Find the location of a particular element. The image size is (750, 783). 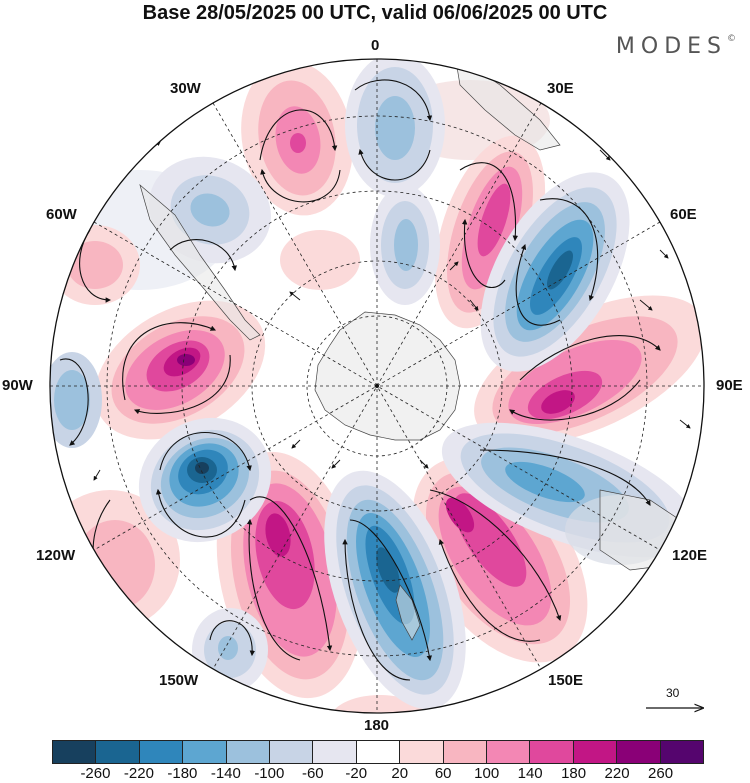

colorbar-tick-label: 20 is located at coordinates (400, 773).